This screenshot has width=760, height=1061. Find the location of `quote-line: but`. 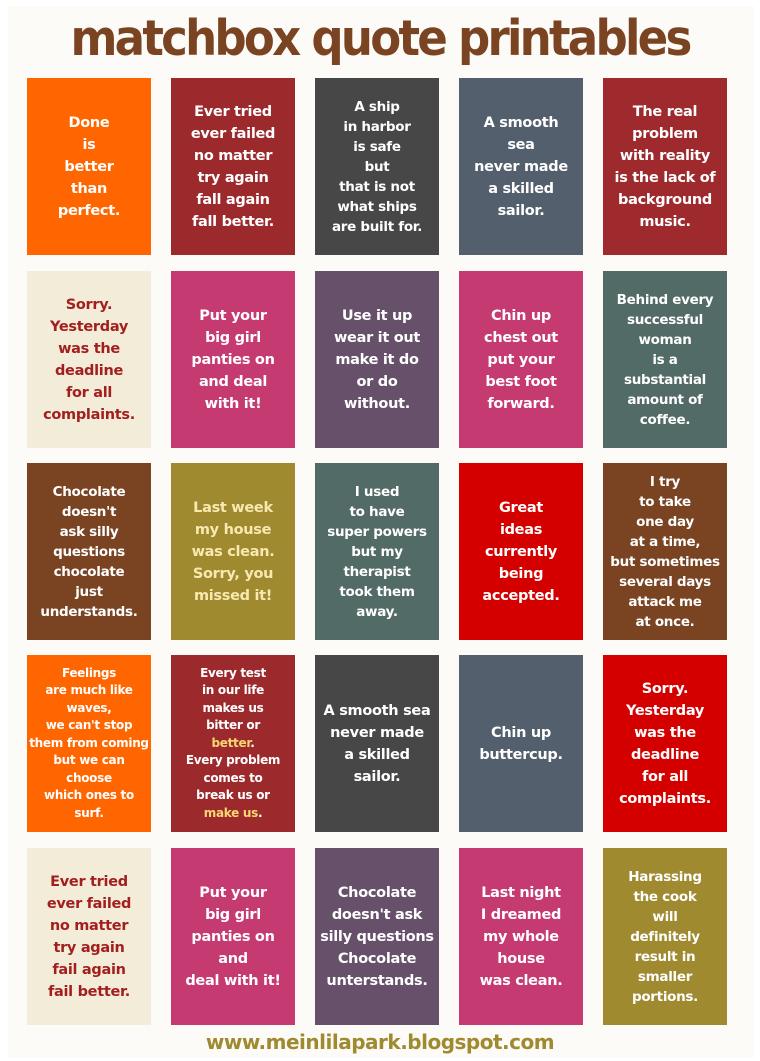

quote-line: but is located at coordinates (377, 166).